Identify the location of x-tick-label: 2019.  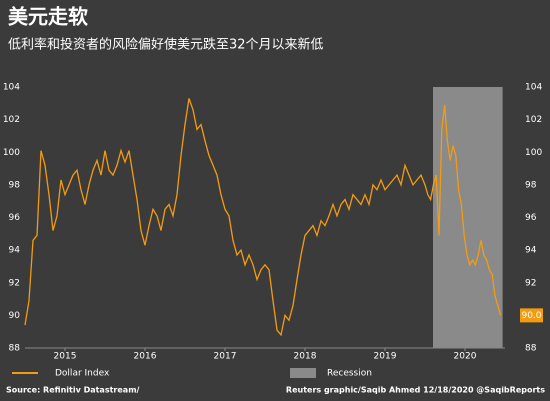
(385, 357).